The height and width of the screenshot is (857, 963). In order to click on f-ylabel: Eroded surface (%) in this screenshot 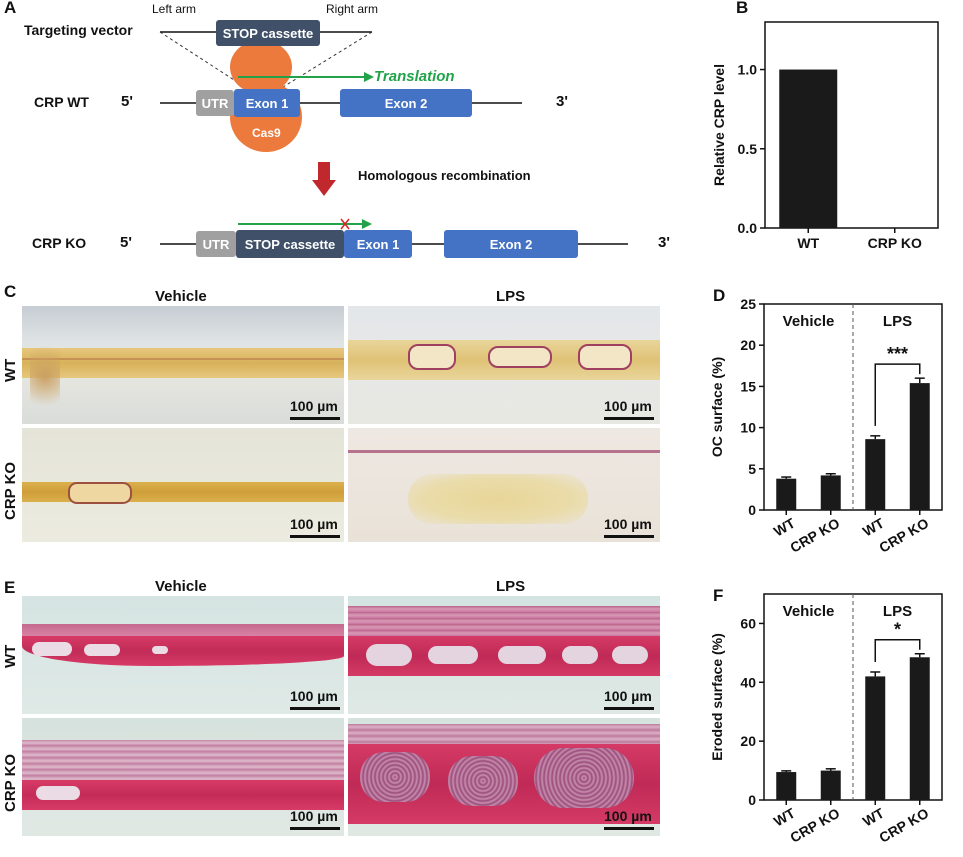, I will do `click(717, 697)`.